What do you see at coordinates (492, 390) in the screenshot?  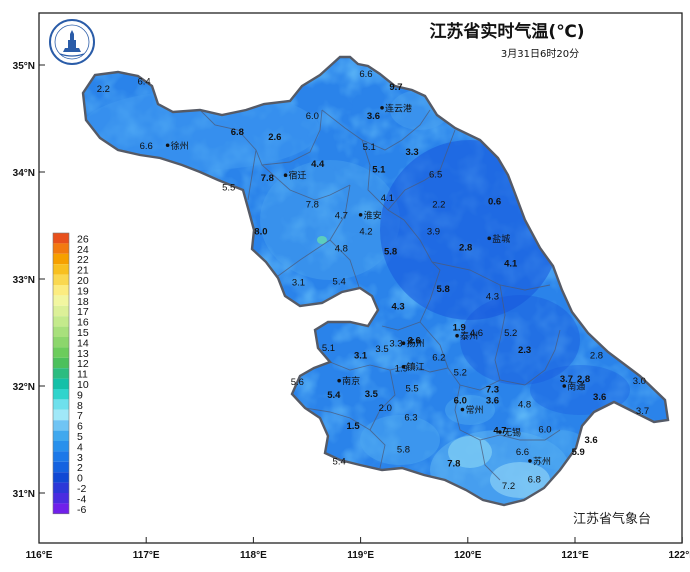 I see `station-temperature: 7.3` at bounding box center [492, 390].